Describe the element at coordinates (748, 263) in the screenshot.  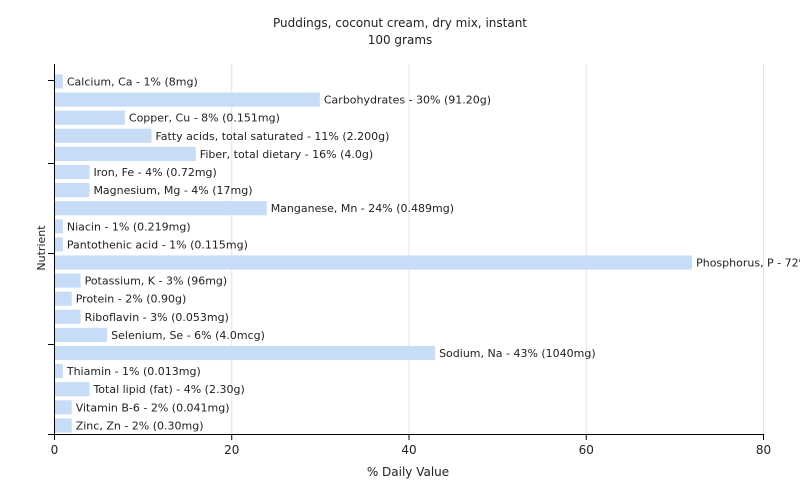
I see `bar-label: Phosphorus, P - 72% (721mg)` at that location.